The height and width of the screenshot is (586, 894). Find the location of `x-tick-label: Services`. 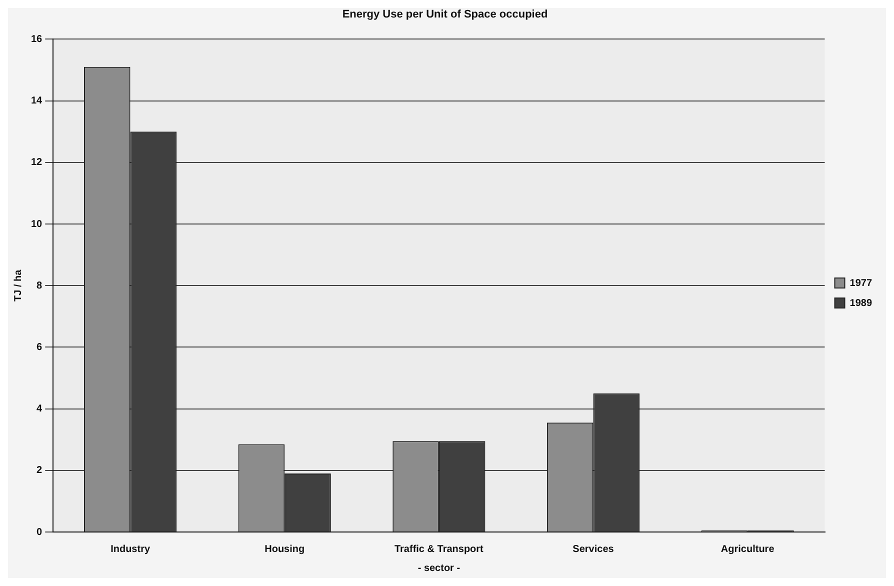

x-tick-label: Services is located at coordinates (593, 549).